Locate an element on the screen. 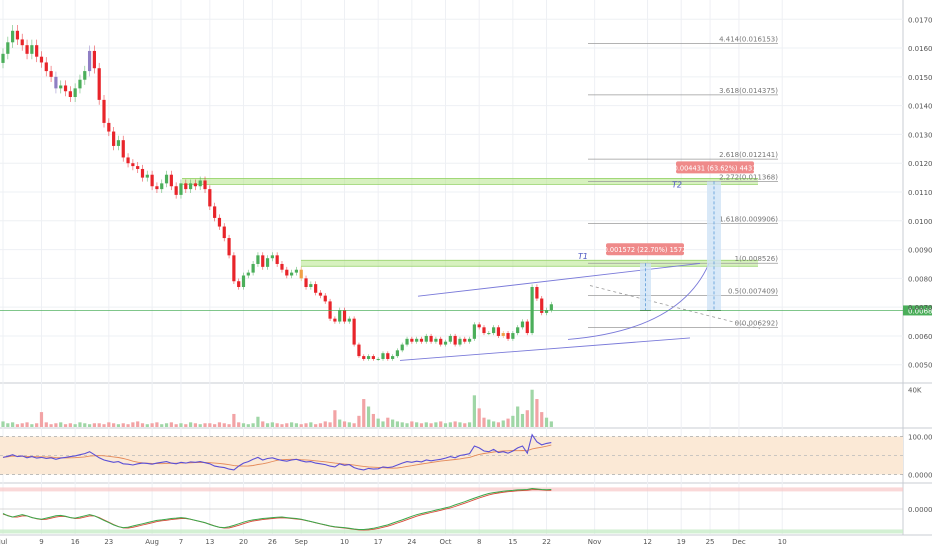 The image size is (932, 554). rsi-tick-label: 0.0000 is located at coordinates (920, 475).